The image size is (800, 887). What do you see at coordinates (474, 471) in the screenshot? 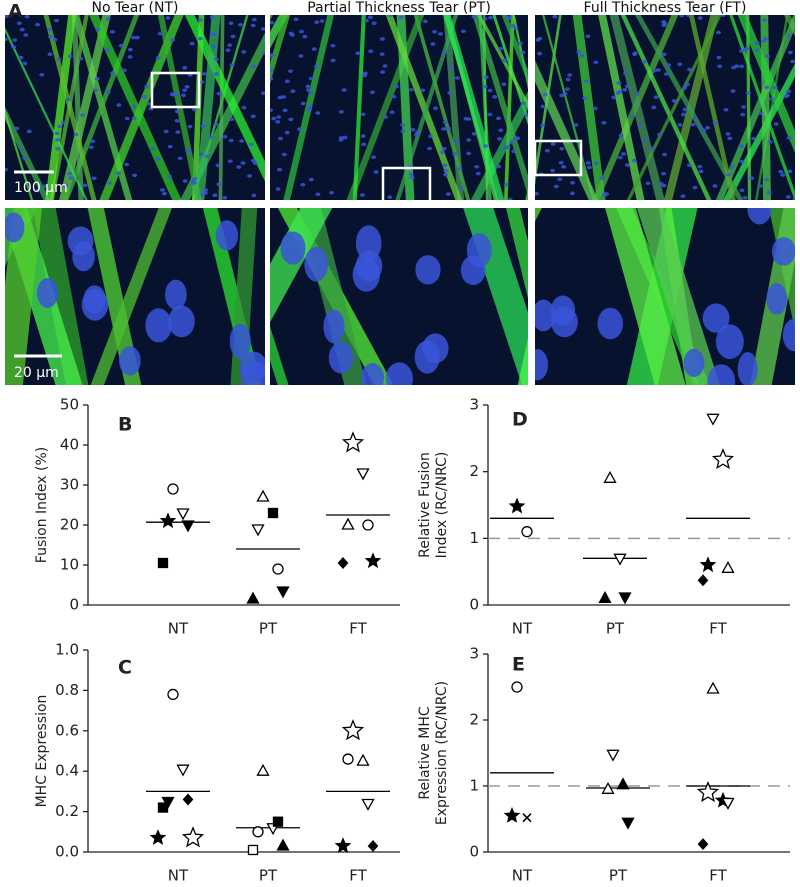
I see `y-tick-label: 2` at bounding box center [474, 471].